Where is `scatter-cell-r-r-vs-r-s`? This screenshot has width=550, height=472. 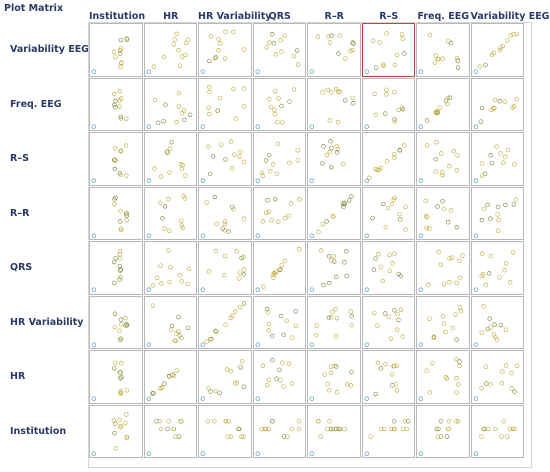
scatter-cell-r-r-vs-r-s is located at coordinates (388, 213).